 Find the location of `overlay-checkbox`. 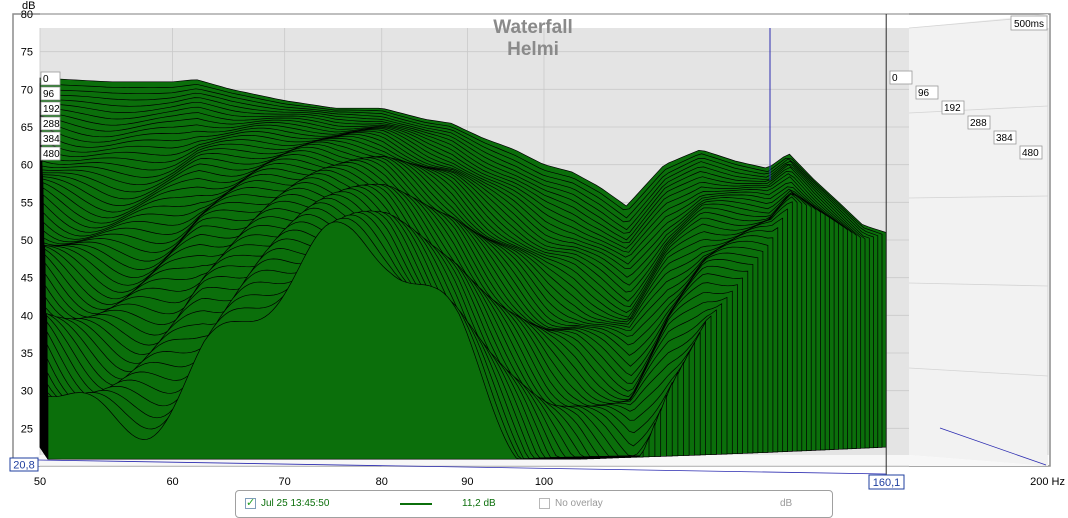

overlay-checkbox is located at coordinates (544, 503).